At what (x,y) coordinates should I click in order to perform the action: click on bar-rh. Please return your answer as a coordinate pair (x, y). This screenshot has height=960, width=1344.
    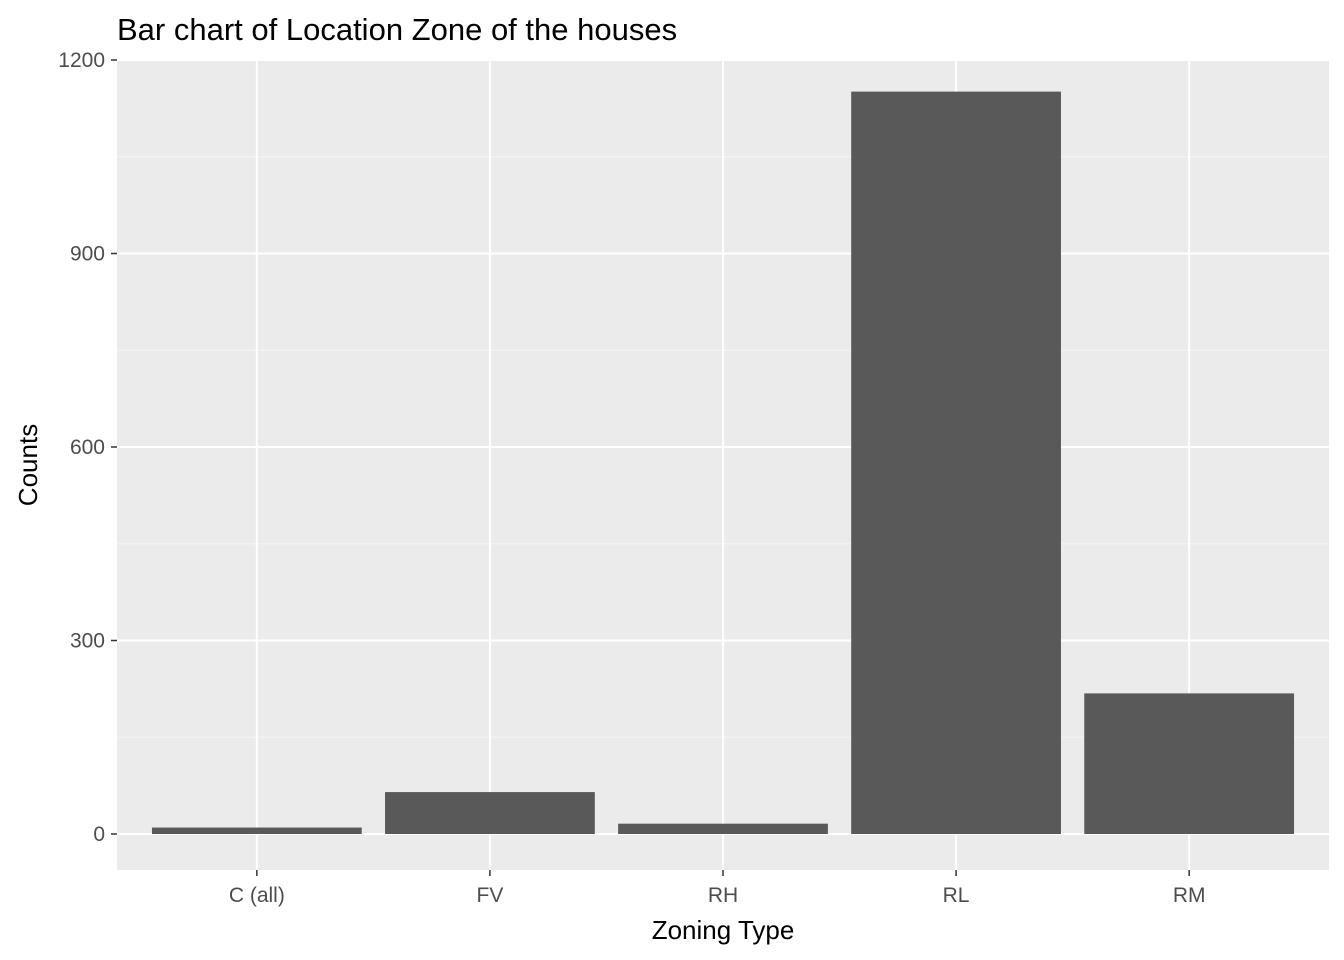
    Looking at the image, I should click on (723, 828).